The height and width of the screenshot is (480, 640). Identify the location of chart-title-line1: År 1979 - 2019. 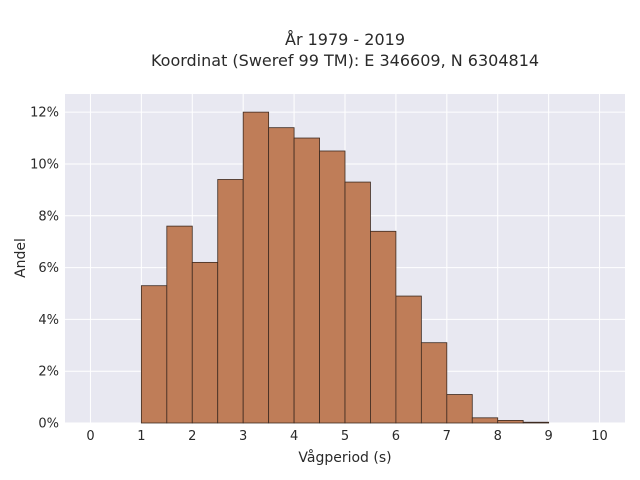
(345, 39).